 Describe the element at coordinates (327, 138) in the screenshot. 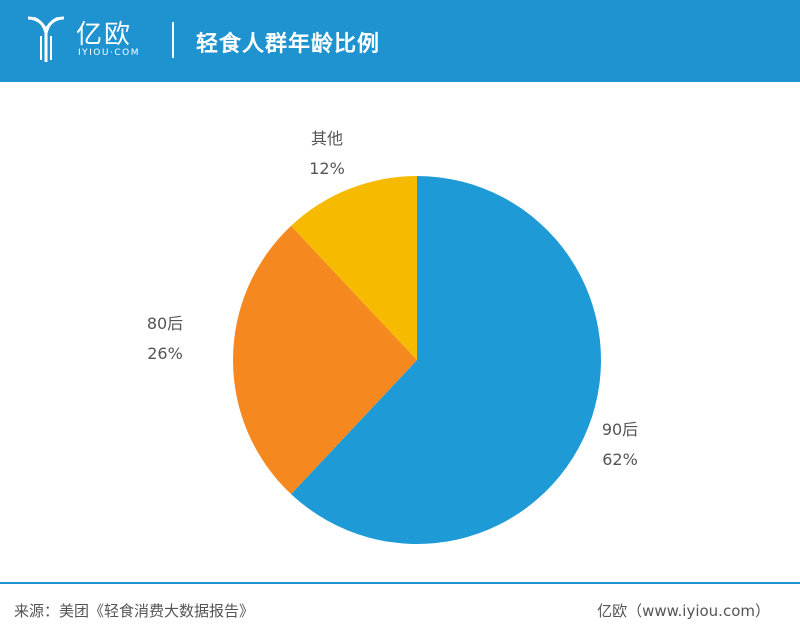

I see `slice-category-label: 其他` at that location.